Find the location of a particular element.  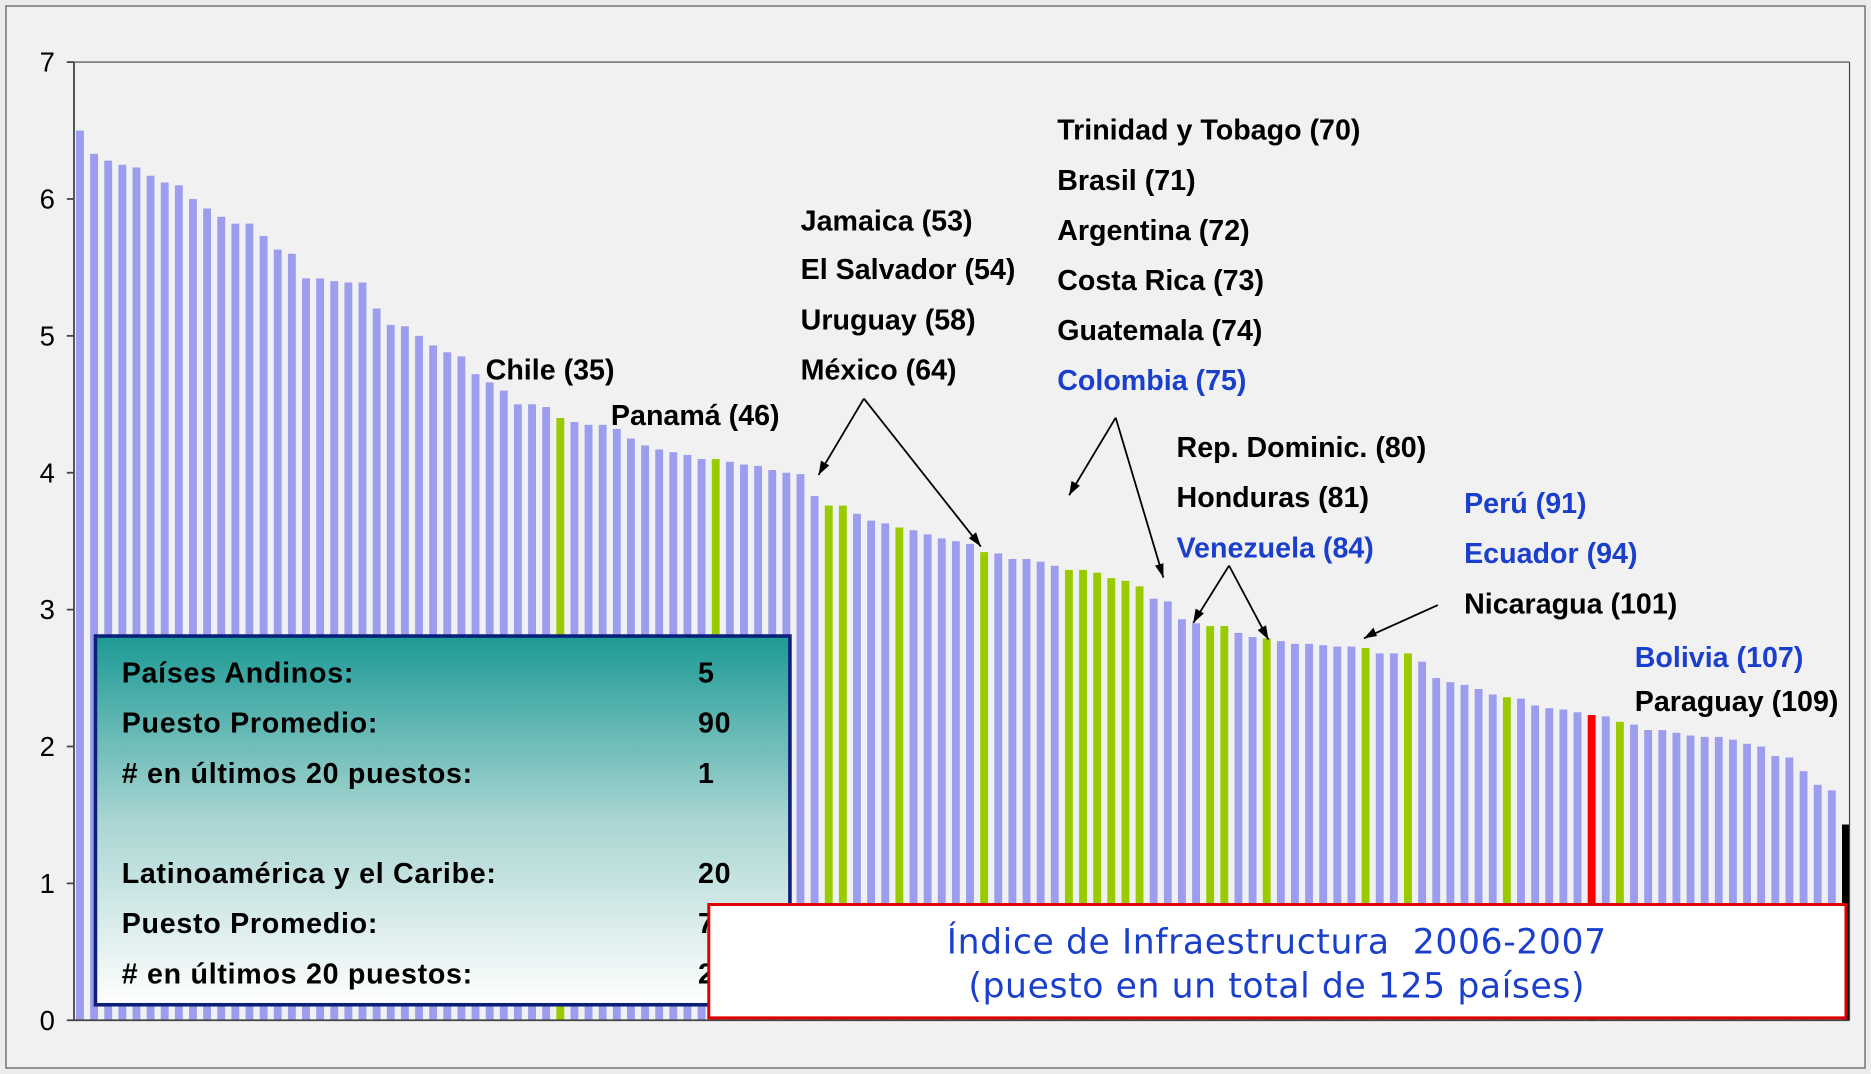

annotation: Nicaragua (101) is located at coordinates (1570, 604).